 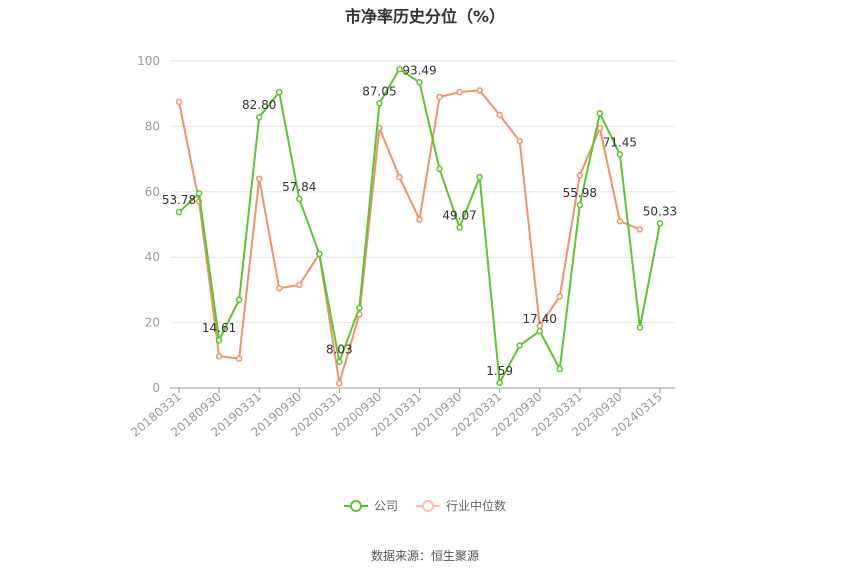 I want to click on data-label: 87.05, so click(x=379, y=91).